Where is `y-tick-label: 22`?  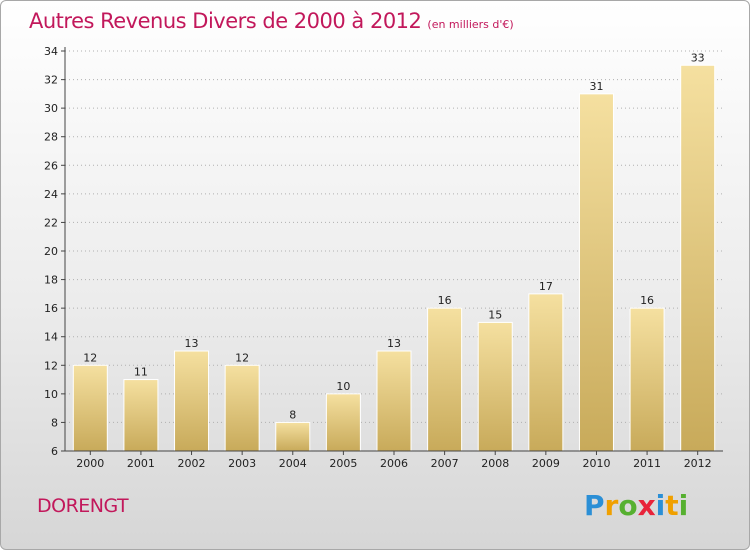
y-tick-label: 22 is located at coordinates (51, 222).